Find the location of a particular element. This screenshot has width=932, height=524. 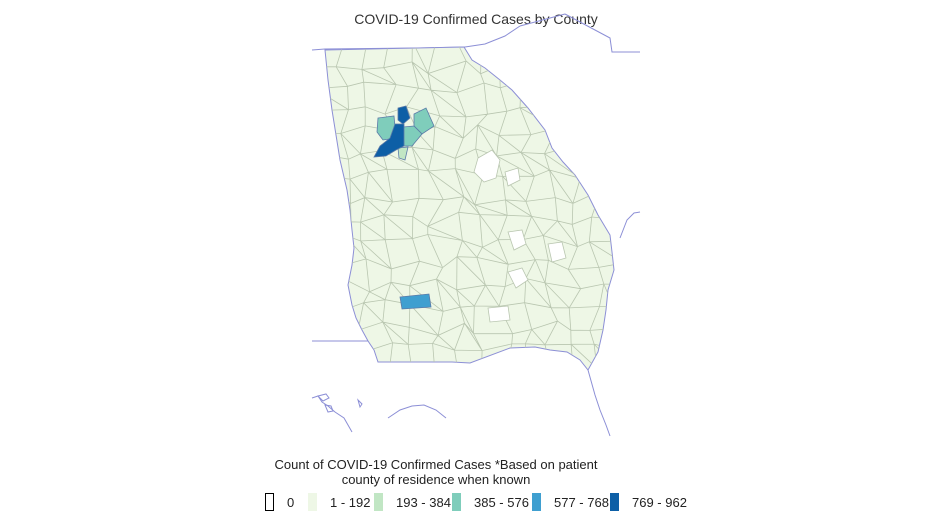

north-carolina-border is located at coordinates (492, 36).